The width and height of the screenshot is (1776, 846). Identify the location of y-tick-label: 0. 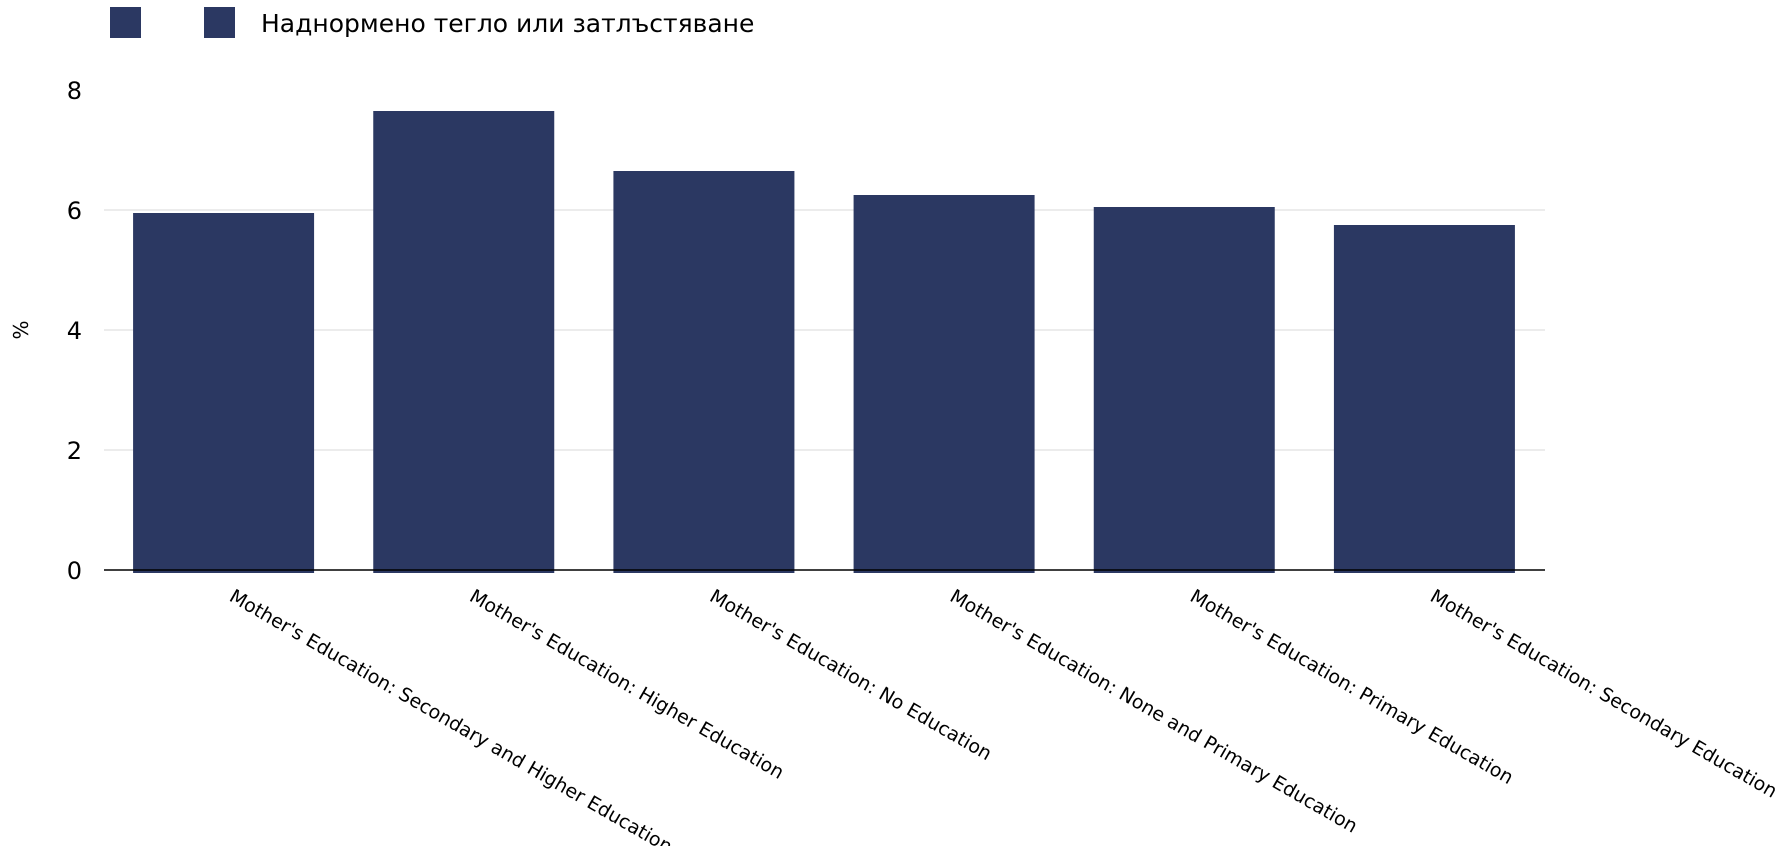
(74, 571).